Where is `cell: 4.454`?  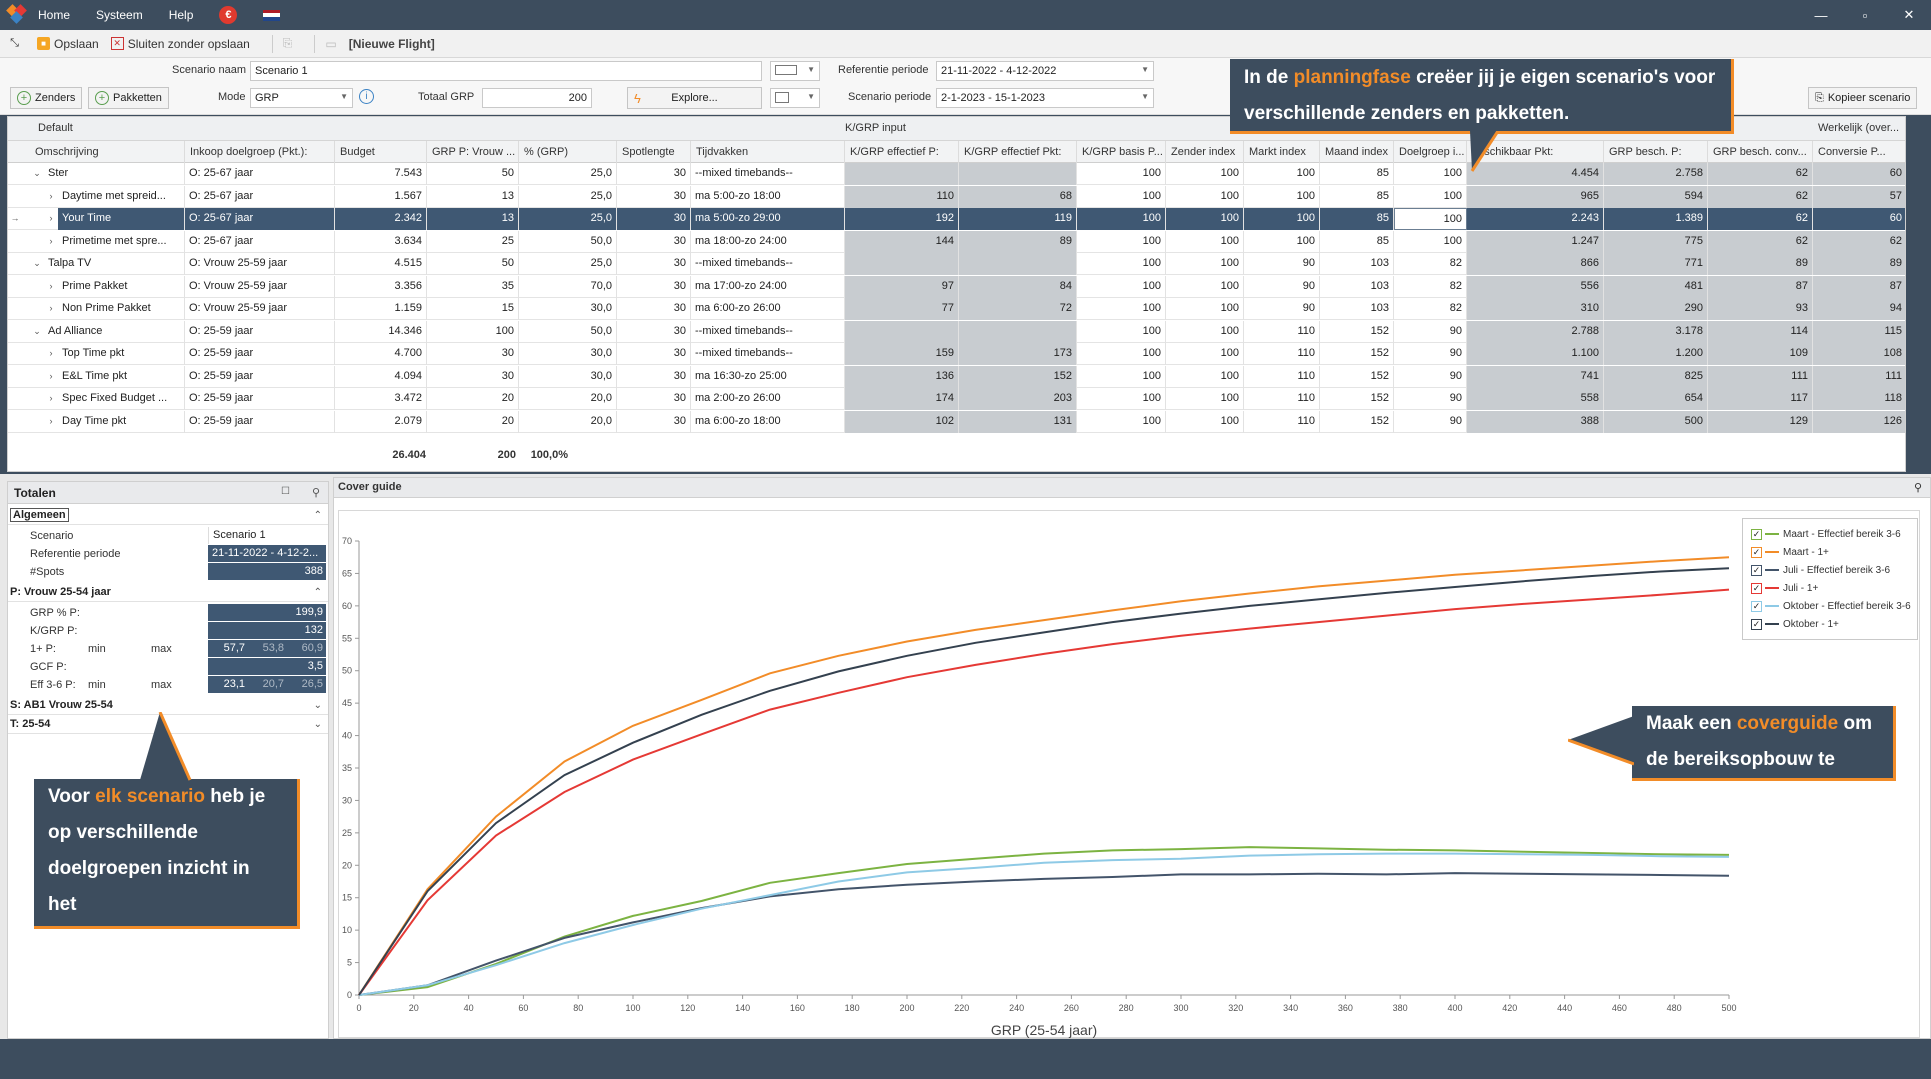
cell: 4.454 is located at coordinates (1535, 174).